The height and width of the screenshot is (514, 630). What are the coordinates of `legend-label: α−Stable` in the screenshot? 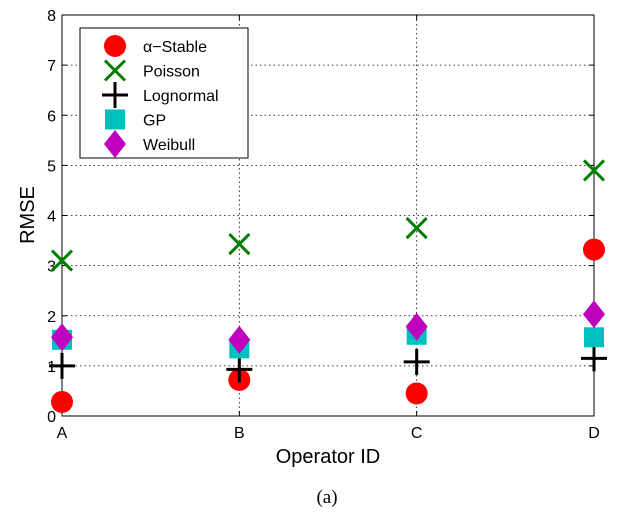 It's located at (175, 47).